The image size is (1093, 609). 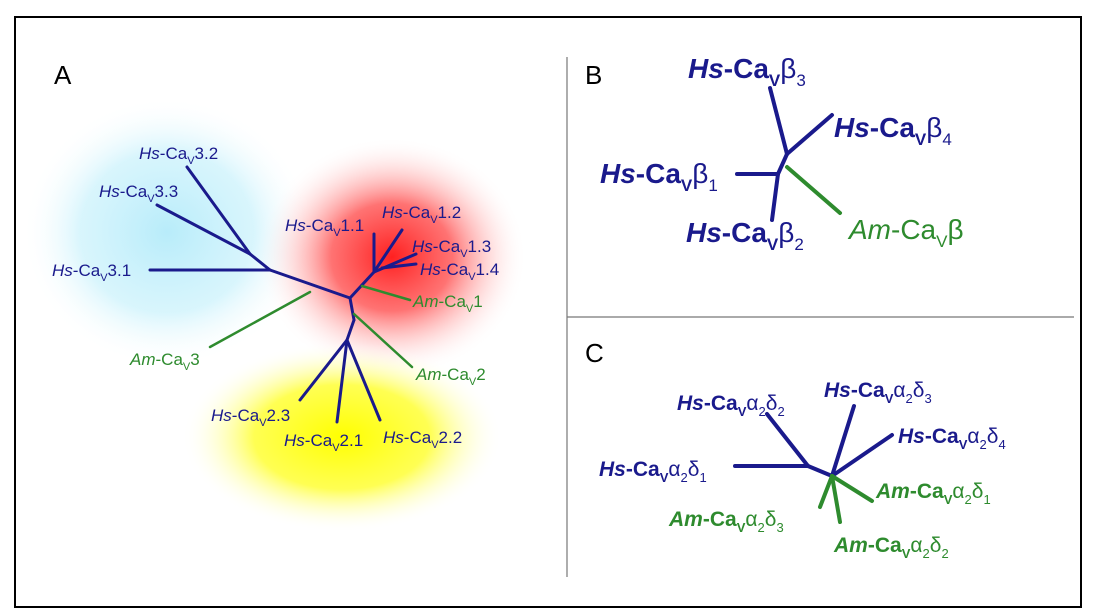 What do you see at coordinates (350, 330) in the screenshot?
I see `branch-cav2-node` at bounding box center [350, 330].